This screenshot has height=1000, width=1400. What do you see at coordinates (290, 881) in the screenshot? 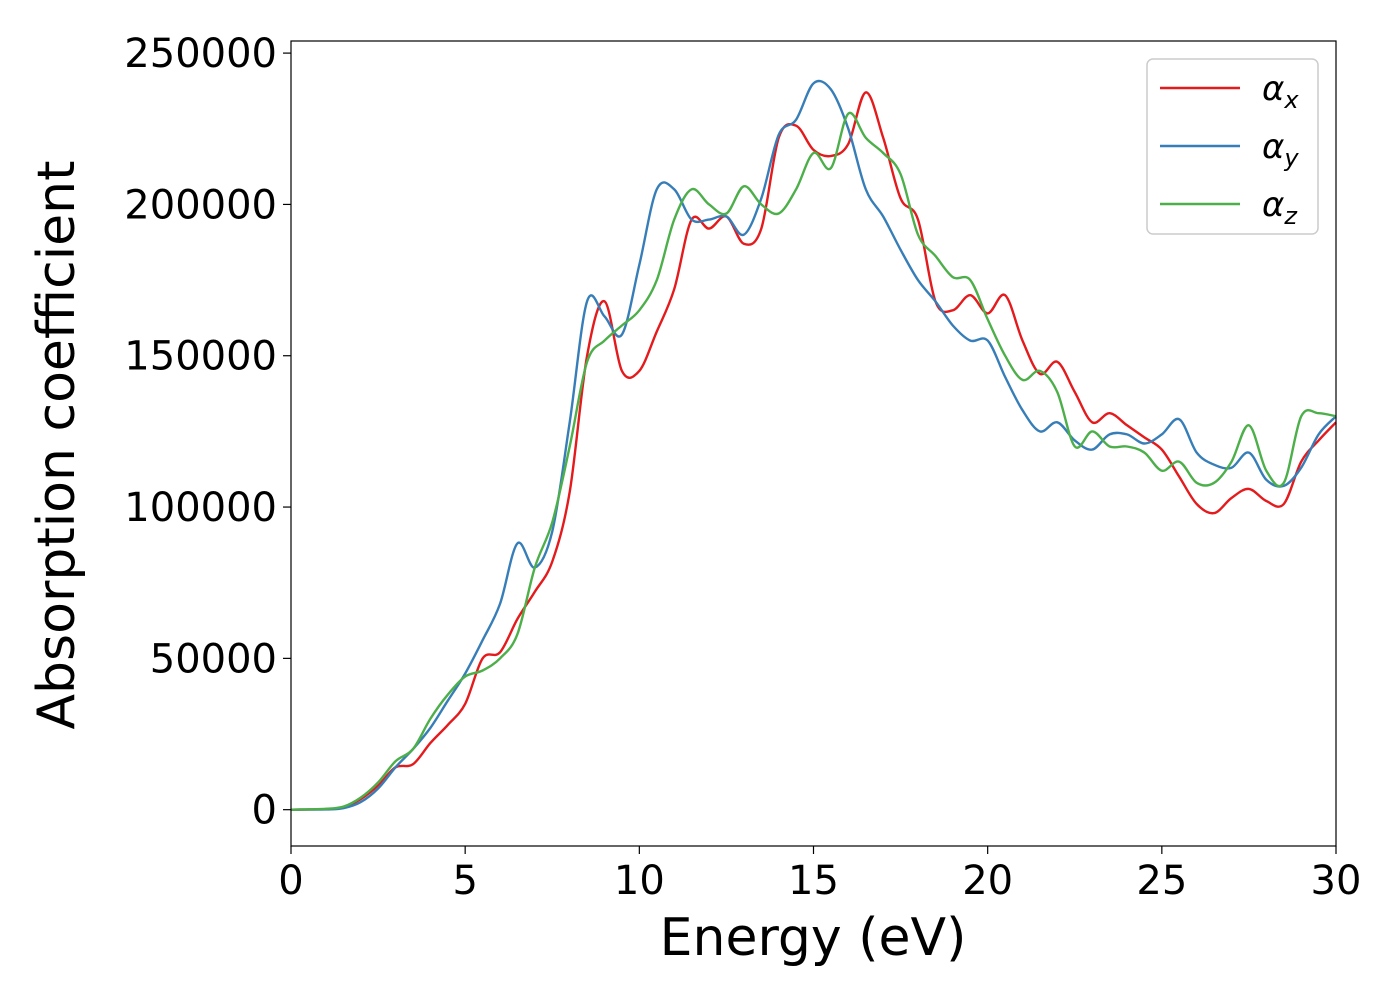
I see `x-tick-label: 0` at bounding box center [290, 881].